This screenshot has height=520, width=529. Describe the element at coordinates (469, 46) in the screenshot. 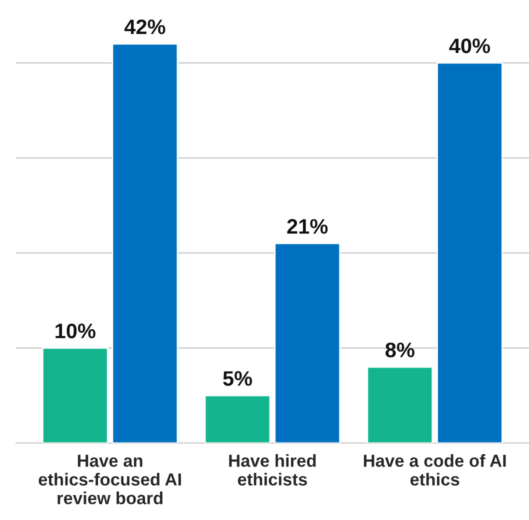

I see `data-label: 40%` at that location.